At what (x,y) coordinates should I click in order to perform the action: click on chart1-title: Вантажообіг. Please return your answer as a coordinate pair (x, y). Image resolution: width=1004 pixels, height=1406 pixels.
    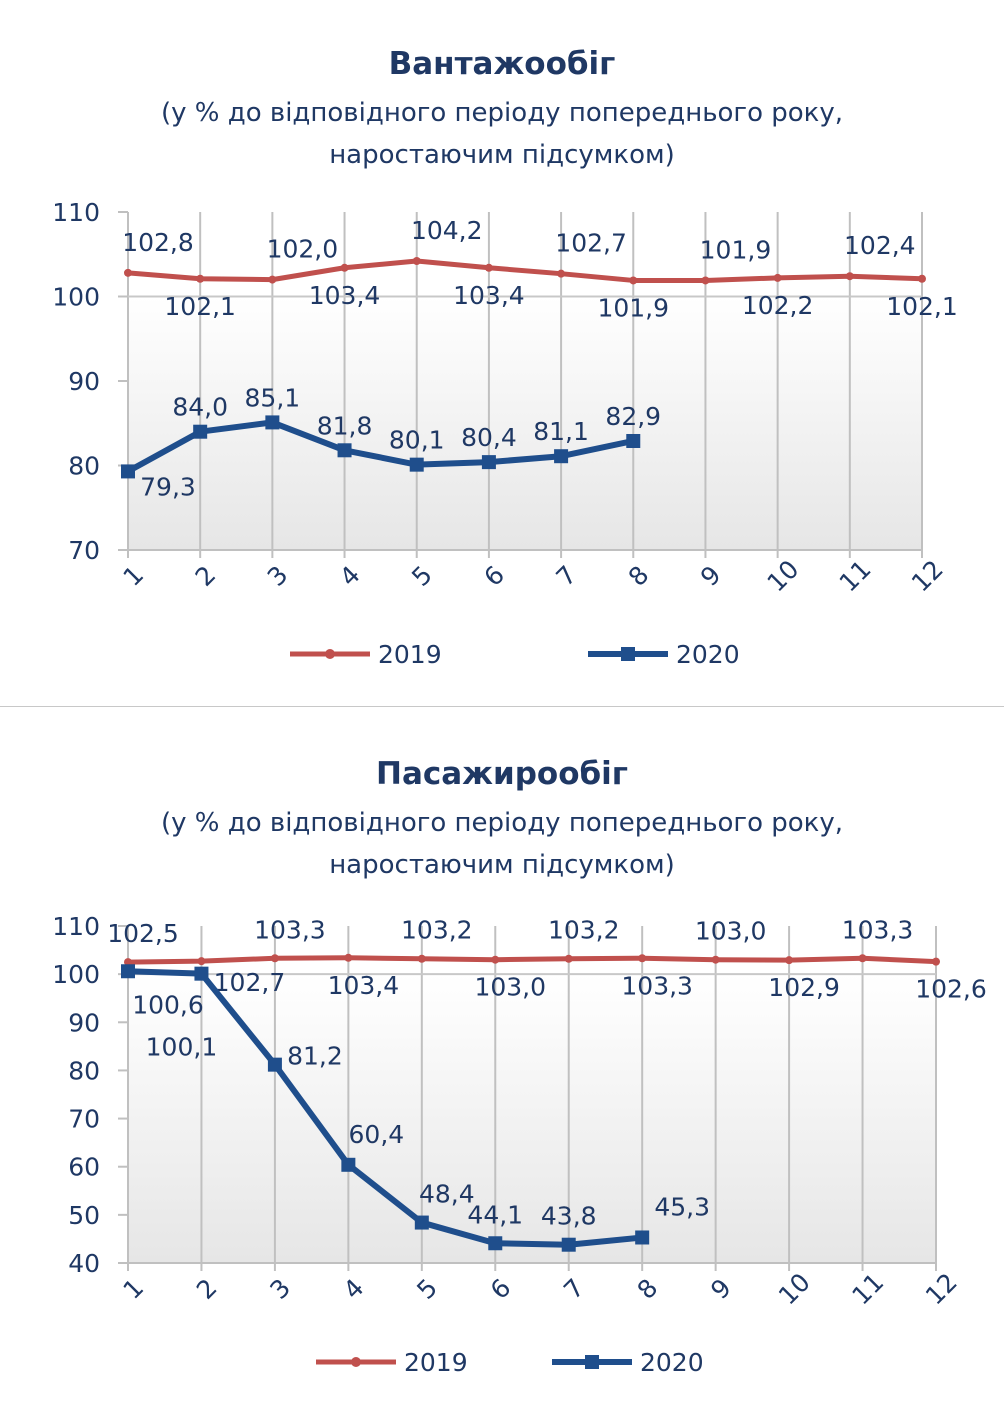
    Looking at the image, I should click on (502, 64).